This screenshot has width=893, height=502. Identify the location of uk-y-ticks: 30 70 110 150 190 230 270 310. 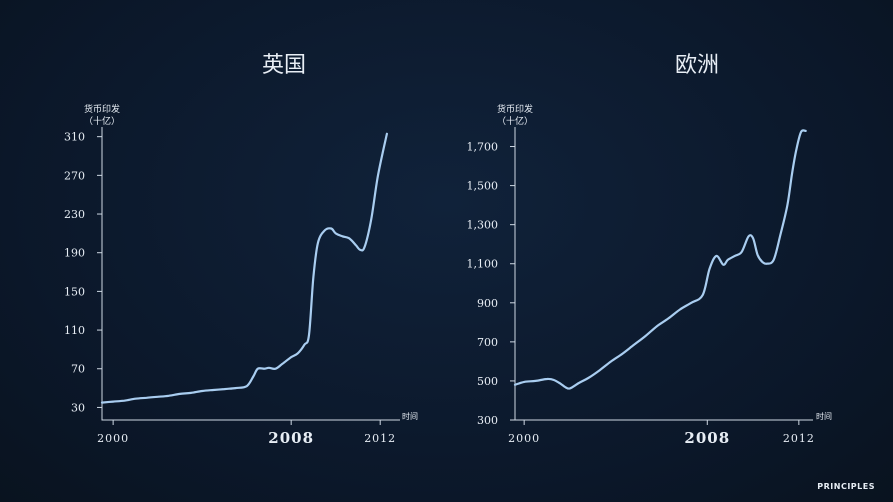
(83, 272).